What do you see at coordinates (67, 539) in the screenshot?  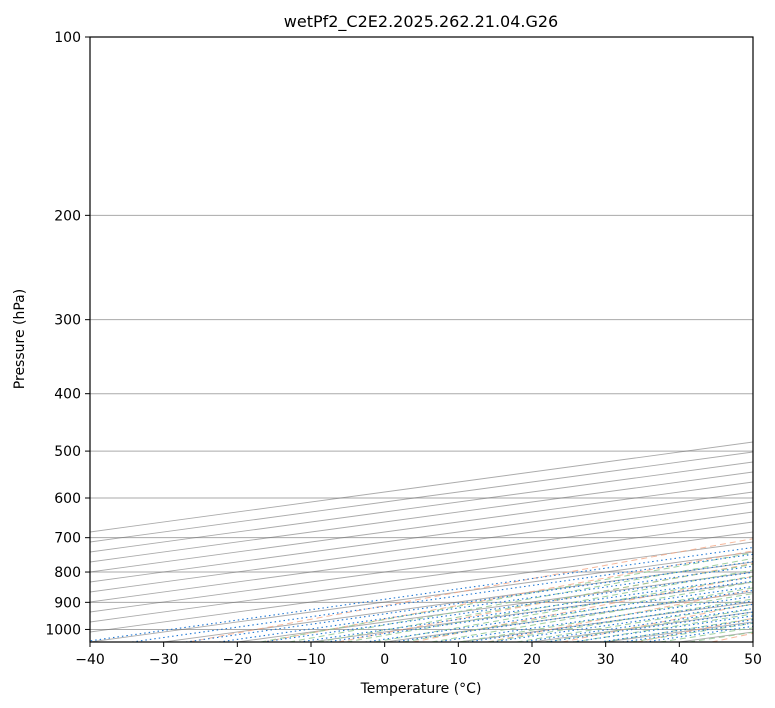 I see `y-tick-label: 700` at bounding box center [67, 539].